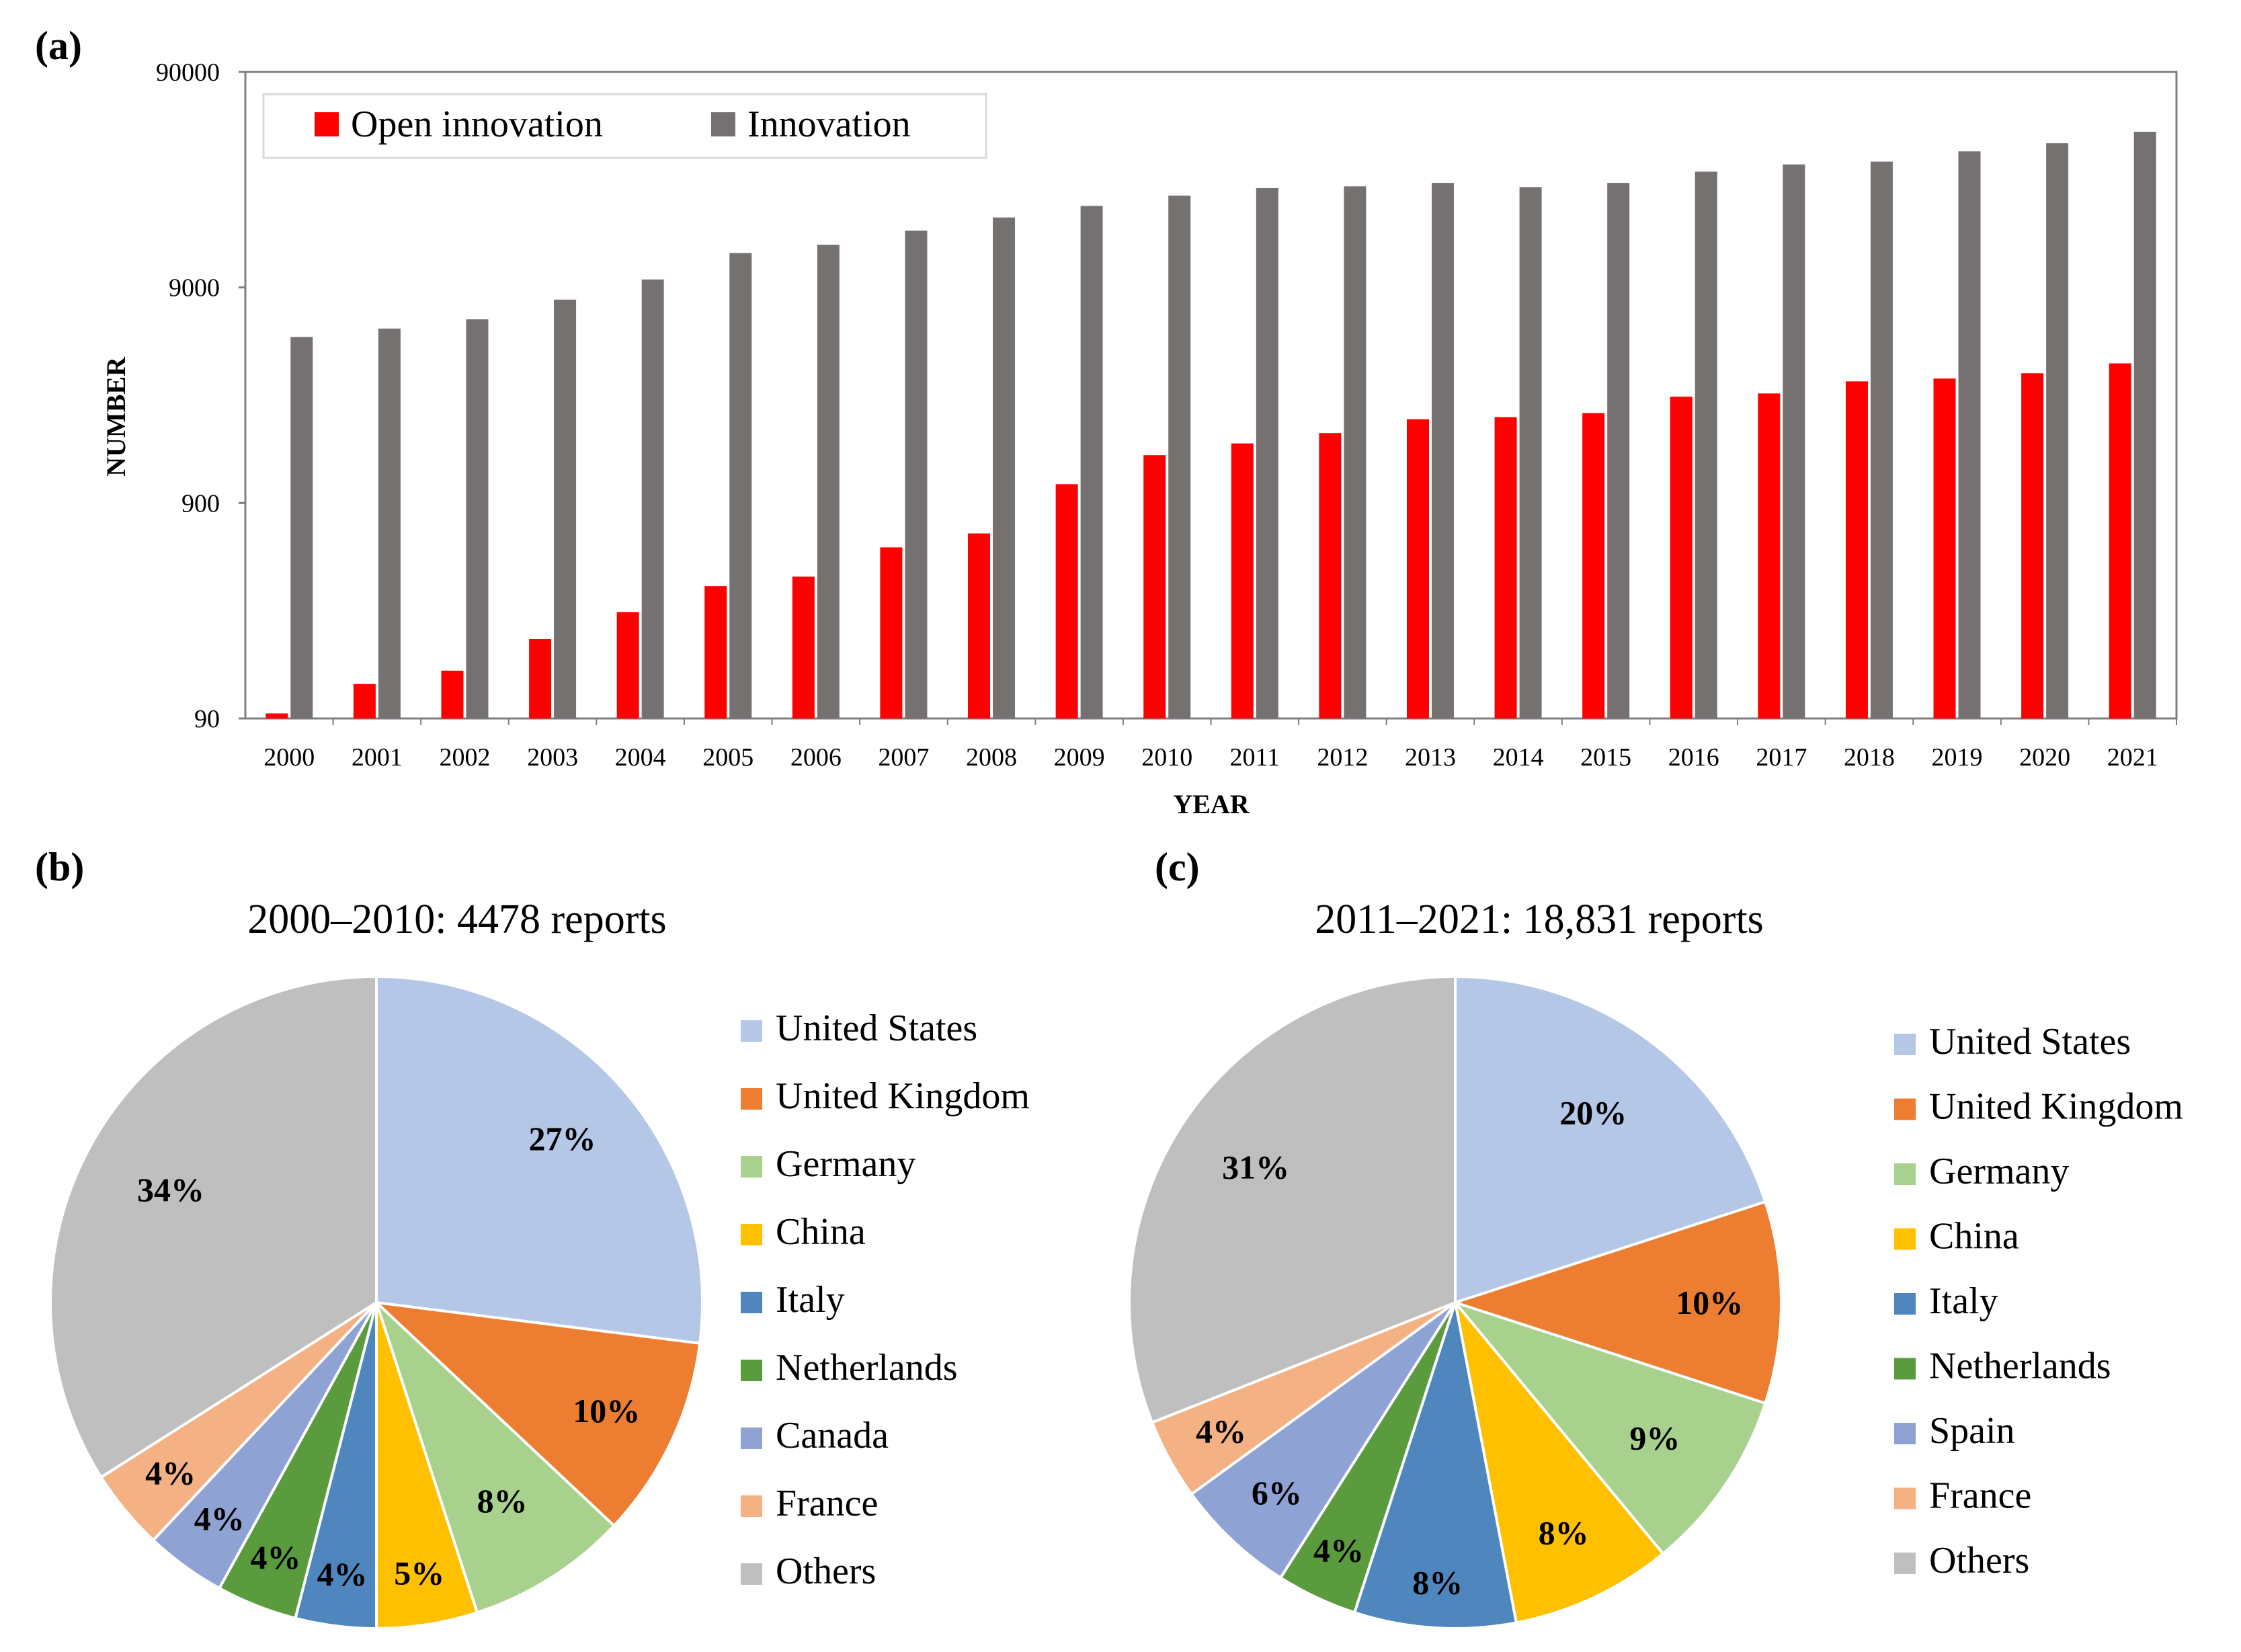 This screenshot has width=2241, height=1652. What do you see at coordinates (1539, 919) in the screenshot?
I see `pie-c-title: 2011–2021: 18,831 reports` at bounding box center [1539, 919].